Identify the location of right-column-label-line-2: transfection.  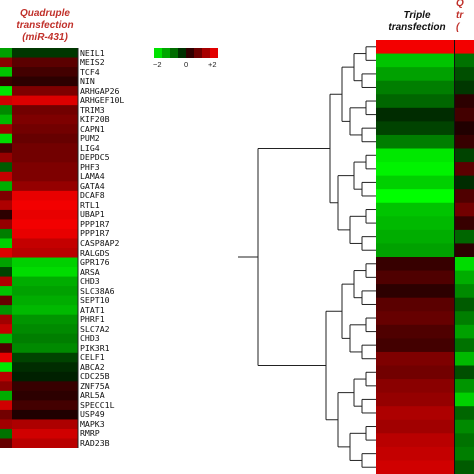
(417, 27).